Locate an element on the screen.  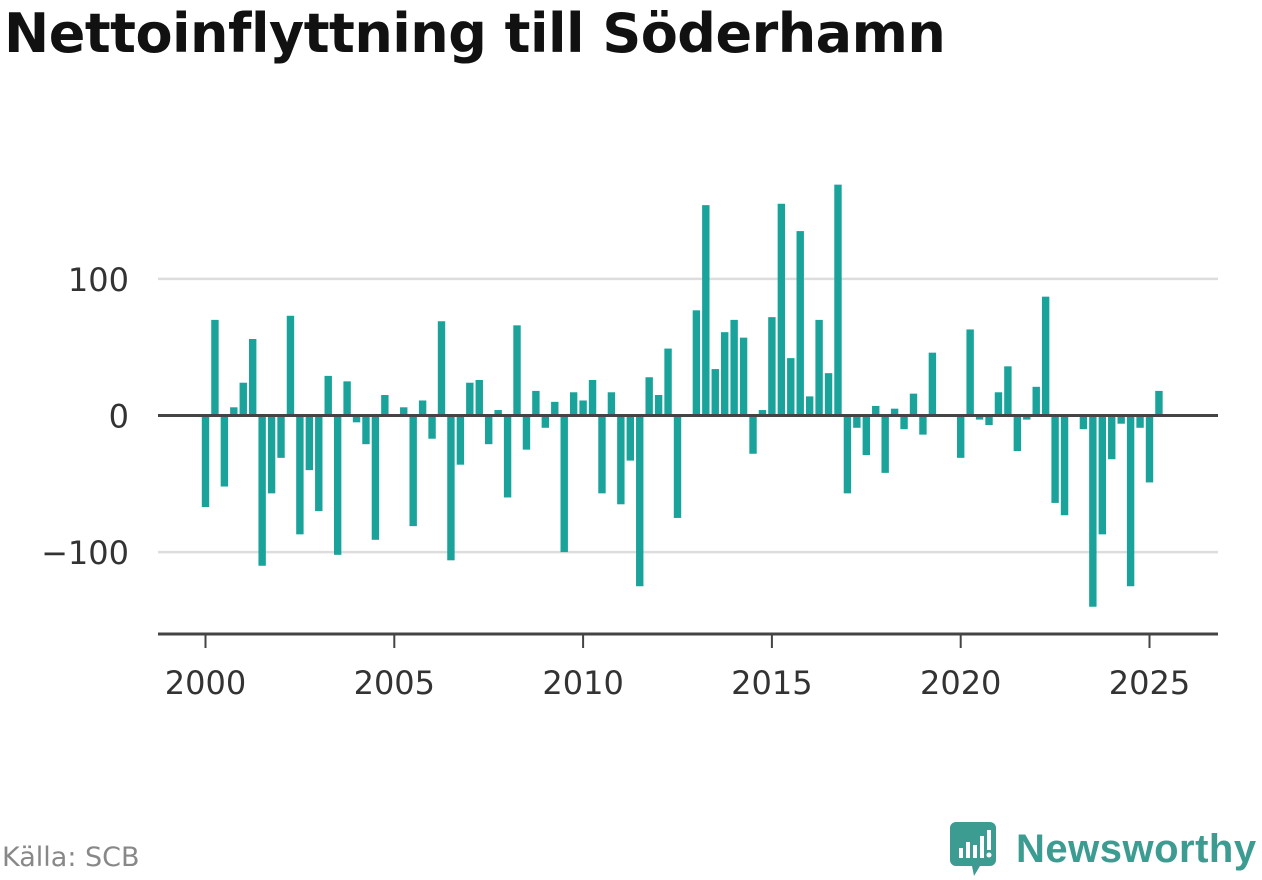
y-tick-label: 100 is located at coordinates (98, 280).